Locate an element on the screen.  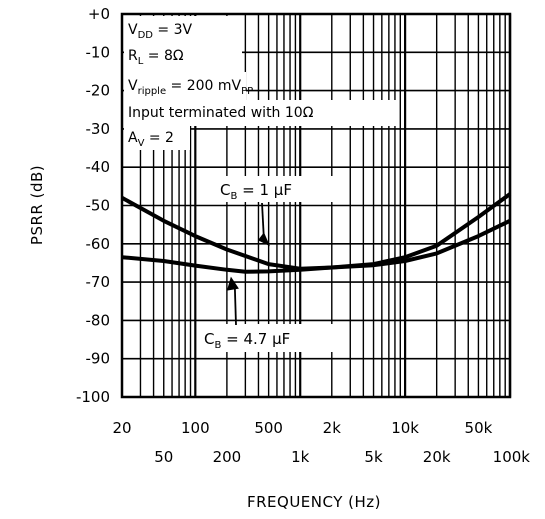
series-callouts: CB = 1 μF CB = 4.7 μF is located at coordinates (270, 264).